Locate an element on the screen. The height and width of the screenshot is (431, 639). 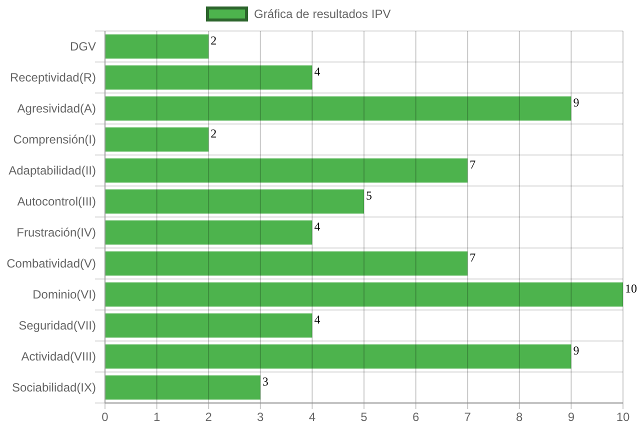
y-tick-label: Agresividad(A) is located at coordinates (56, 109).